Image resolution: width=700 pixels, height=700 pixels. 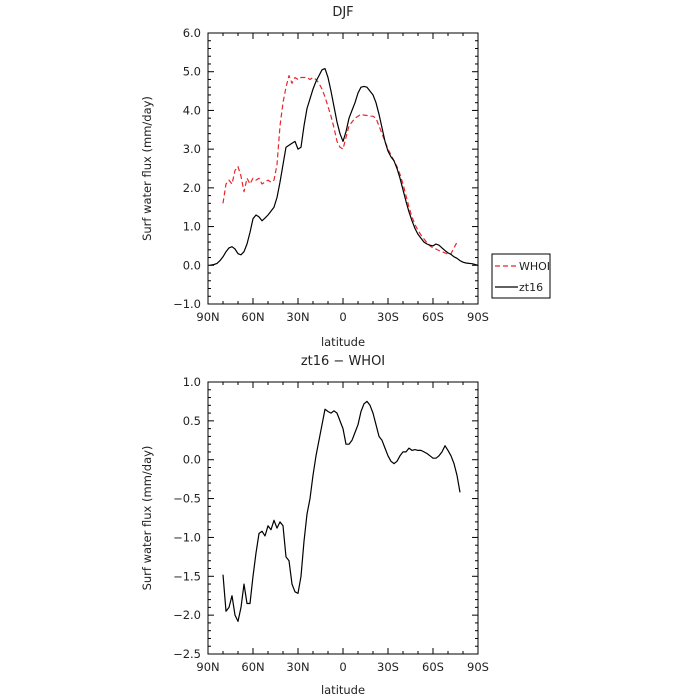 What do you see at coordinates (187, 499) in the screenshot?
I see `y-tick-label: −0.5` at bounding box center [187, 499].